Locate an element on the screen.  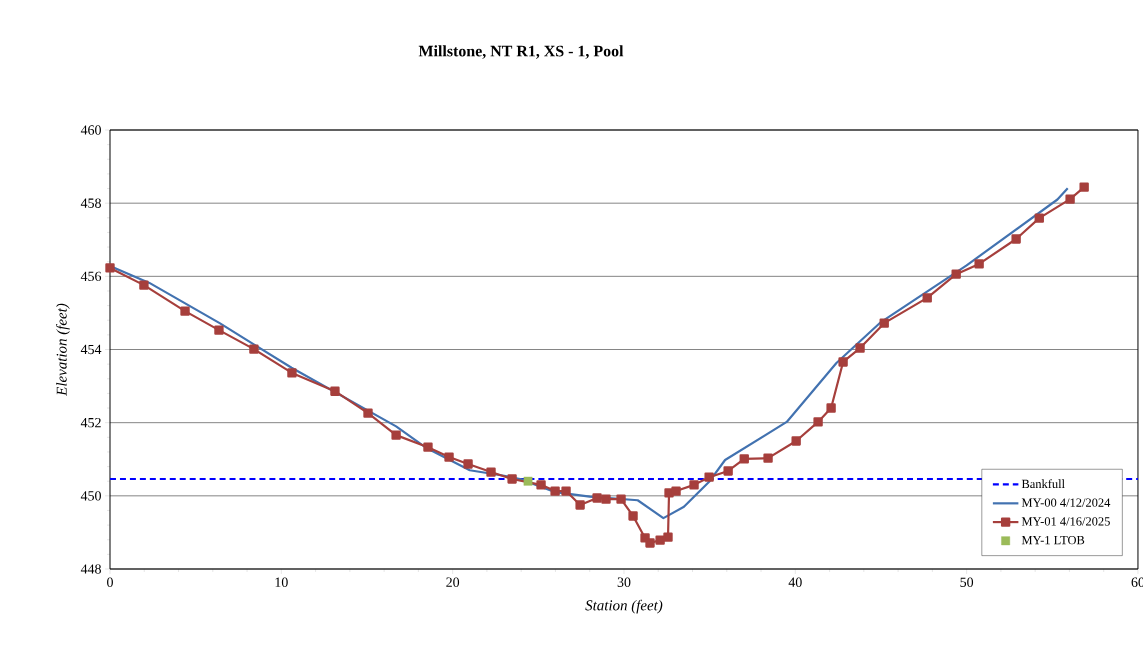
x-tick-label: 0 is located at coordinates (110, 582).